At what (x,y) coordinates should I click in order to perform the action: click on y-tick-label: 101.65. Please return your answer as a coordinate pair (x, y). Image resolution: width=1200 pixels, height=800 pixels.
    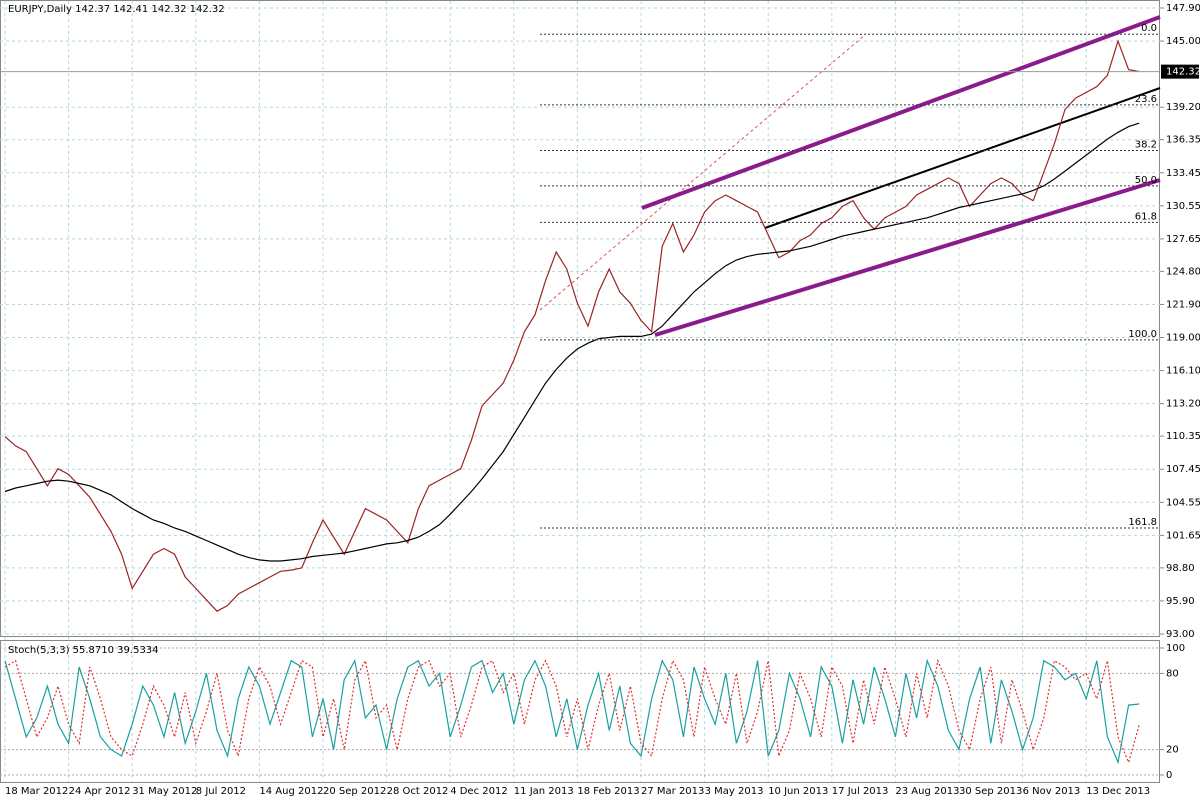
    Looking at the image, I should click on (1183, 535).